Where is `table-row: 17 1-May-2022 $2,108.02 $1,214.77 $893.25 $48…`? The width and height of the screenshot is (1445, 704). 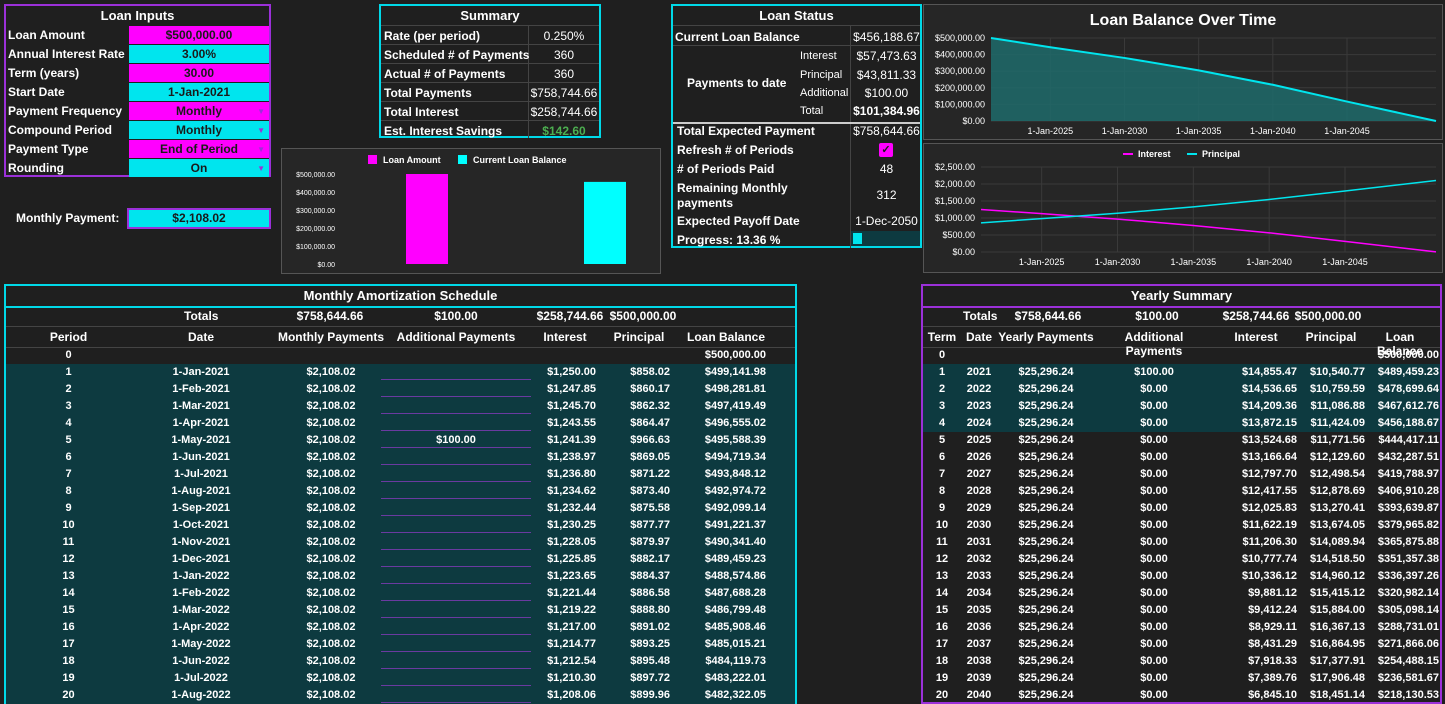
table-row: 17 1-May-2022 $2,108.02 $1,214.77 $893.25 $48… is located at coordinates (400, 644).